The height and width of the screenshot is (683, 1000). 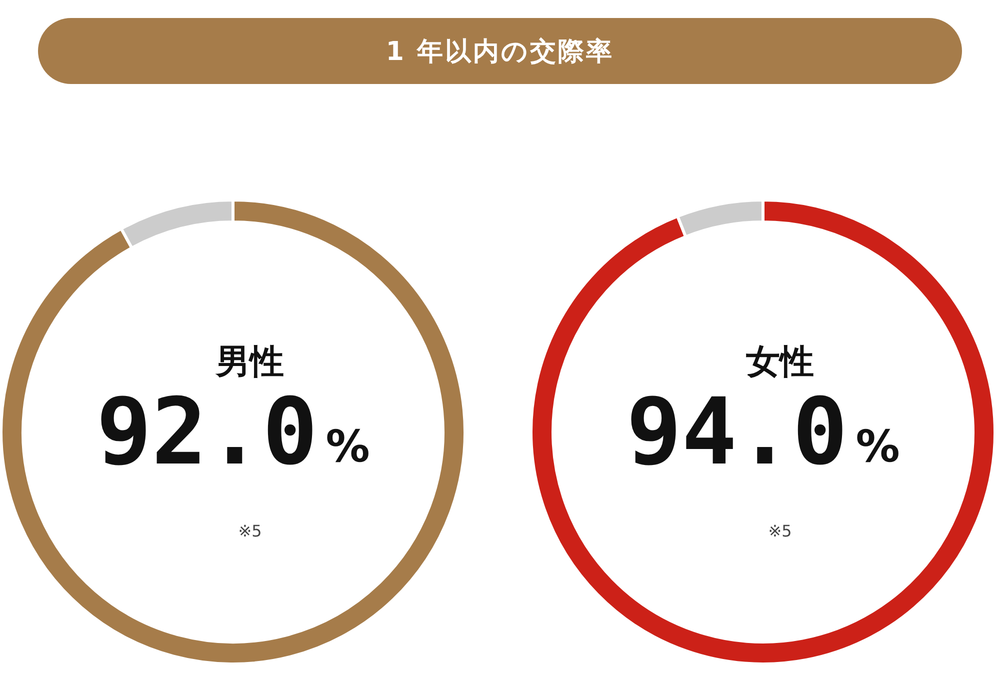 What do you see at coordinates (500, 51) in the screenshot?
I see `chart-title: 1 年以内の交際率` at bounding box center [500, 51].